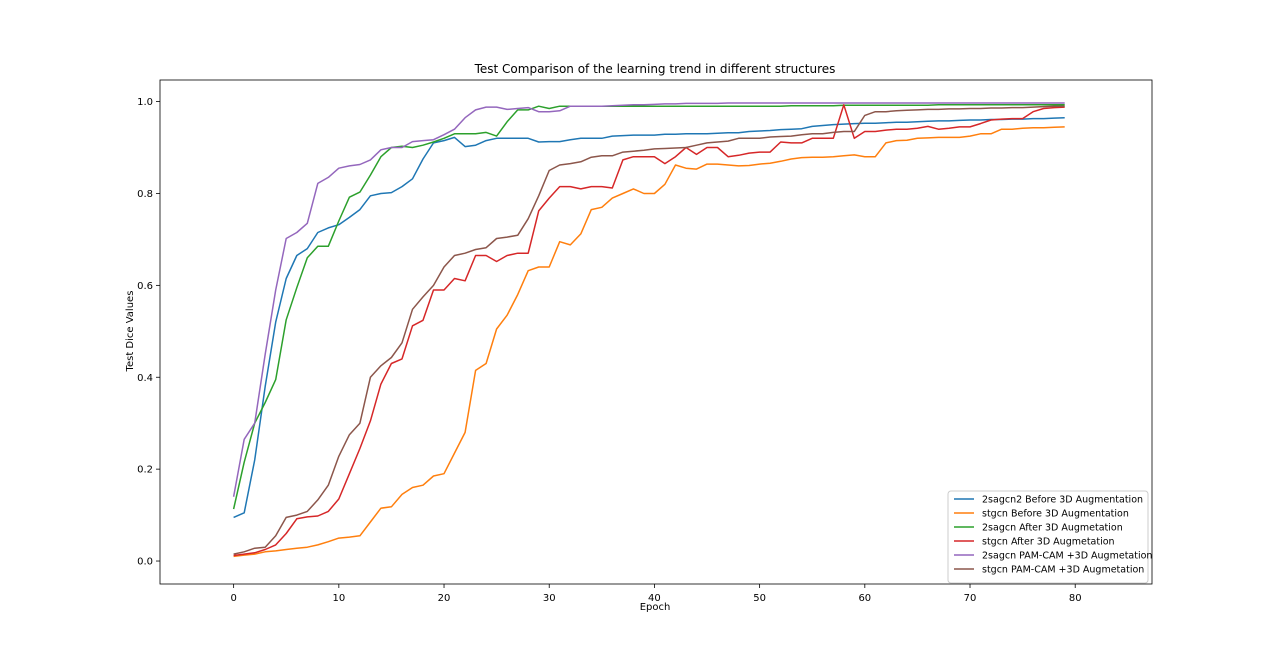  I want to click on y-tick-label: 0.2, so click(145, 470).